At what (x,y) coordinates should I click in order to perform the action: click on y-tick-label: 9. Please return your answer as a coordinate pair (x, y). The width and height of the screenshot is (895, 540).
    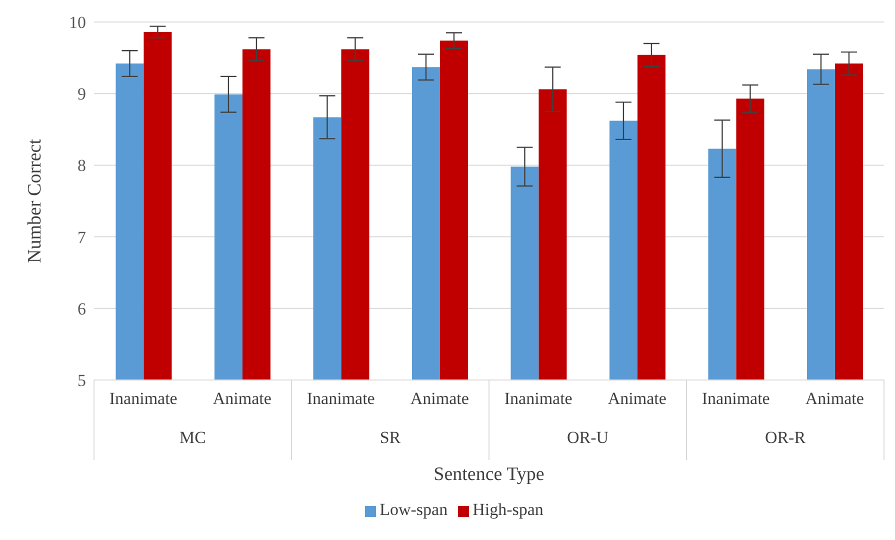
    Looking at the image, I should click on (82, 94).